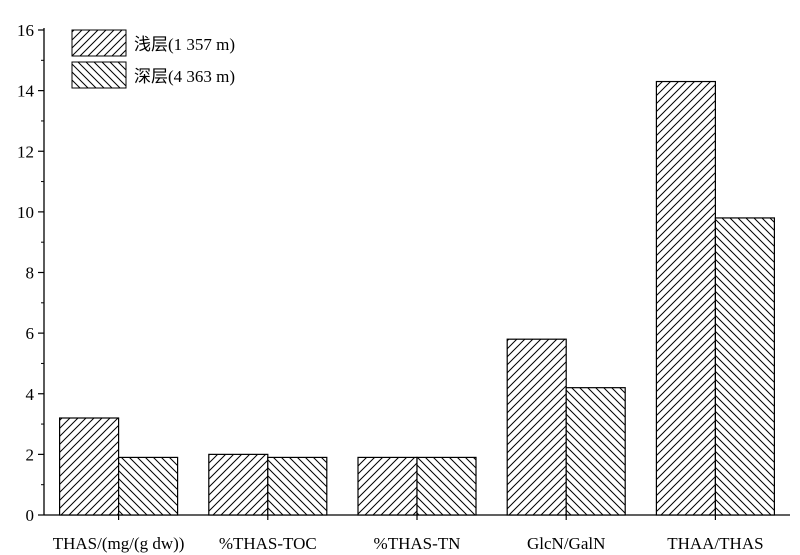 The height and width of the screenshot is (555, 800). Describe the element at coordinates (715, 543) in the screenshot. I see `x-tick-label: THAA/THAS` at that location.